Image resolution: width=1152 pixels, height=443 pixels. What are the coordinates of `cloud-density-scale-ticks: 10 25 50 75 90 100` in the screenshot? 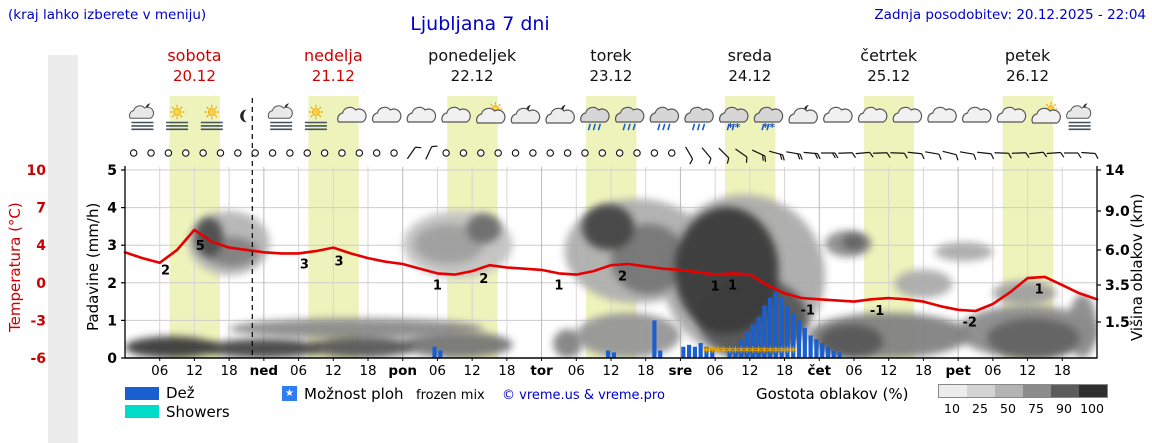 It's located at (1022, 408).